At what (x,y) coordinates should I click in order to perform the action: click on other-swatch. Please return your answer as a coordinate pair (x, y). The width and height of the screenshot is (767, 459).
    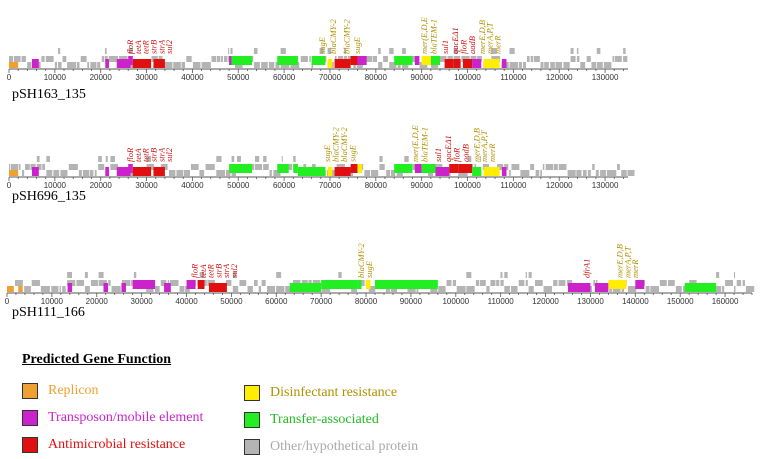
    Looking at the image, I should click on (252, 447).